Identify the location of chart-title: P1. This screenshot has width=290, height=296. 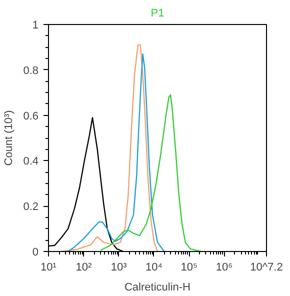
(157, 14).